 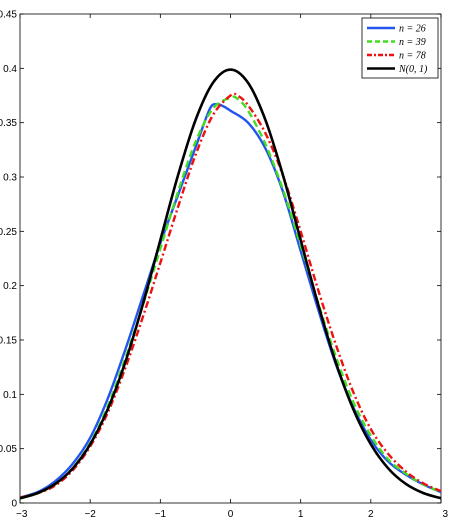 What do you see at coordinates (8, 123) in the screenshot?
I see `y-tick-label: 0.35` at bounding box center [8, 123].